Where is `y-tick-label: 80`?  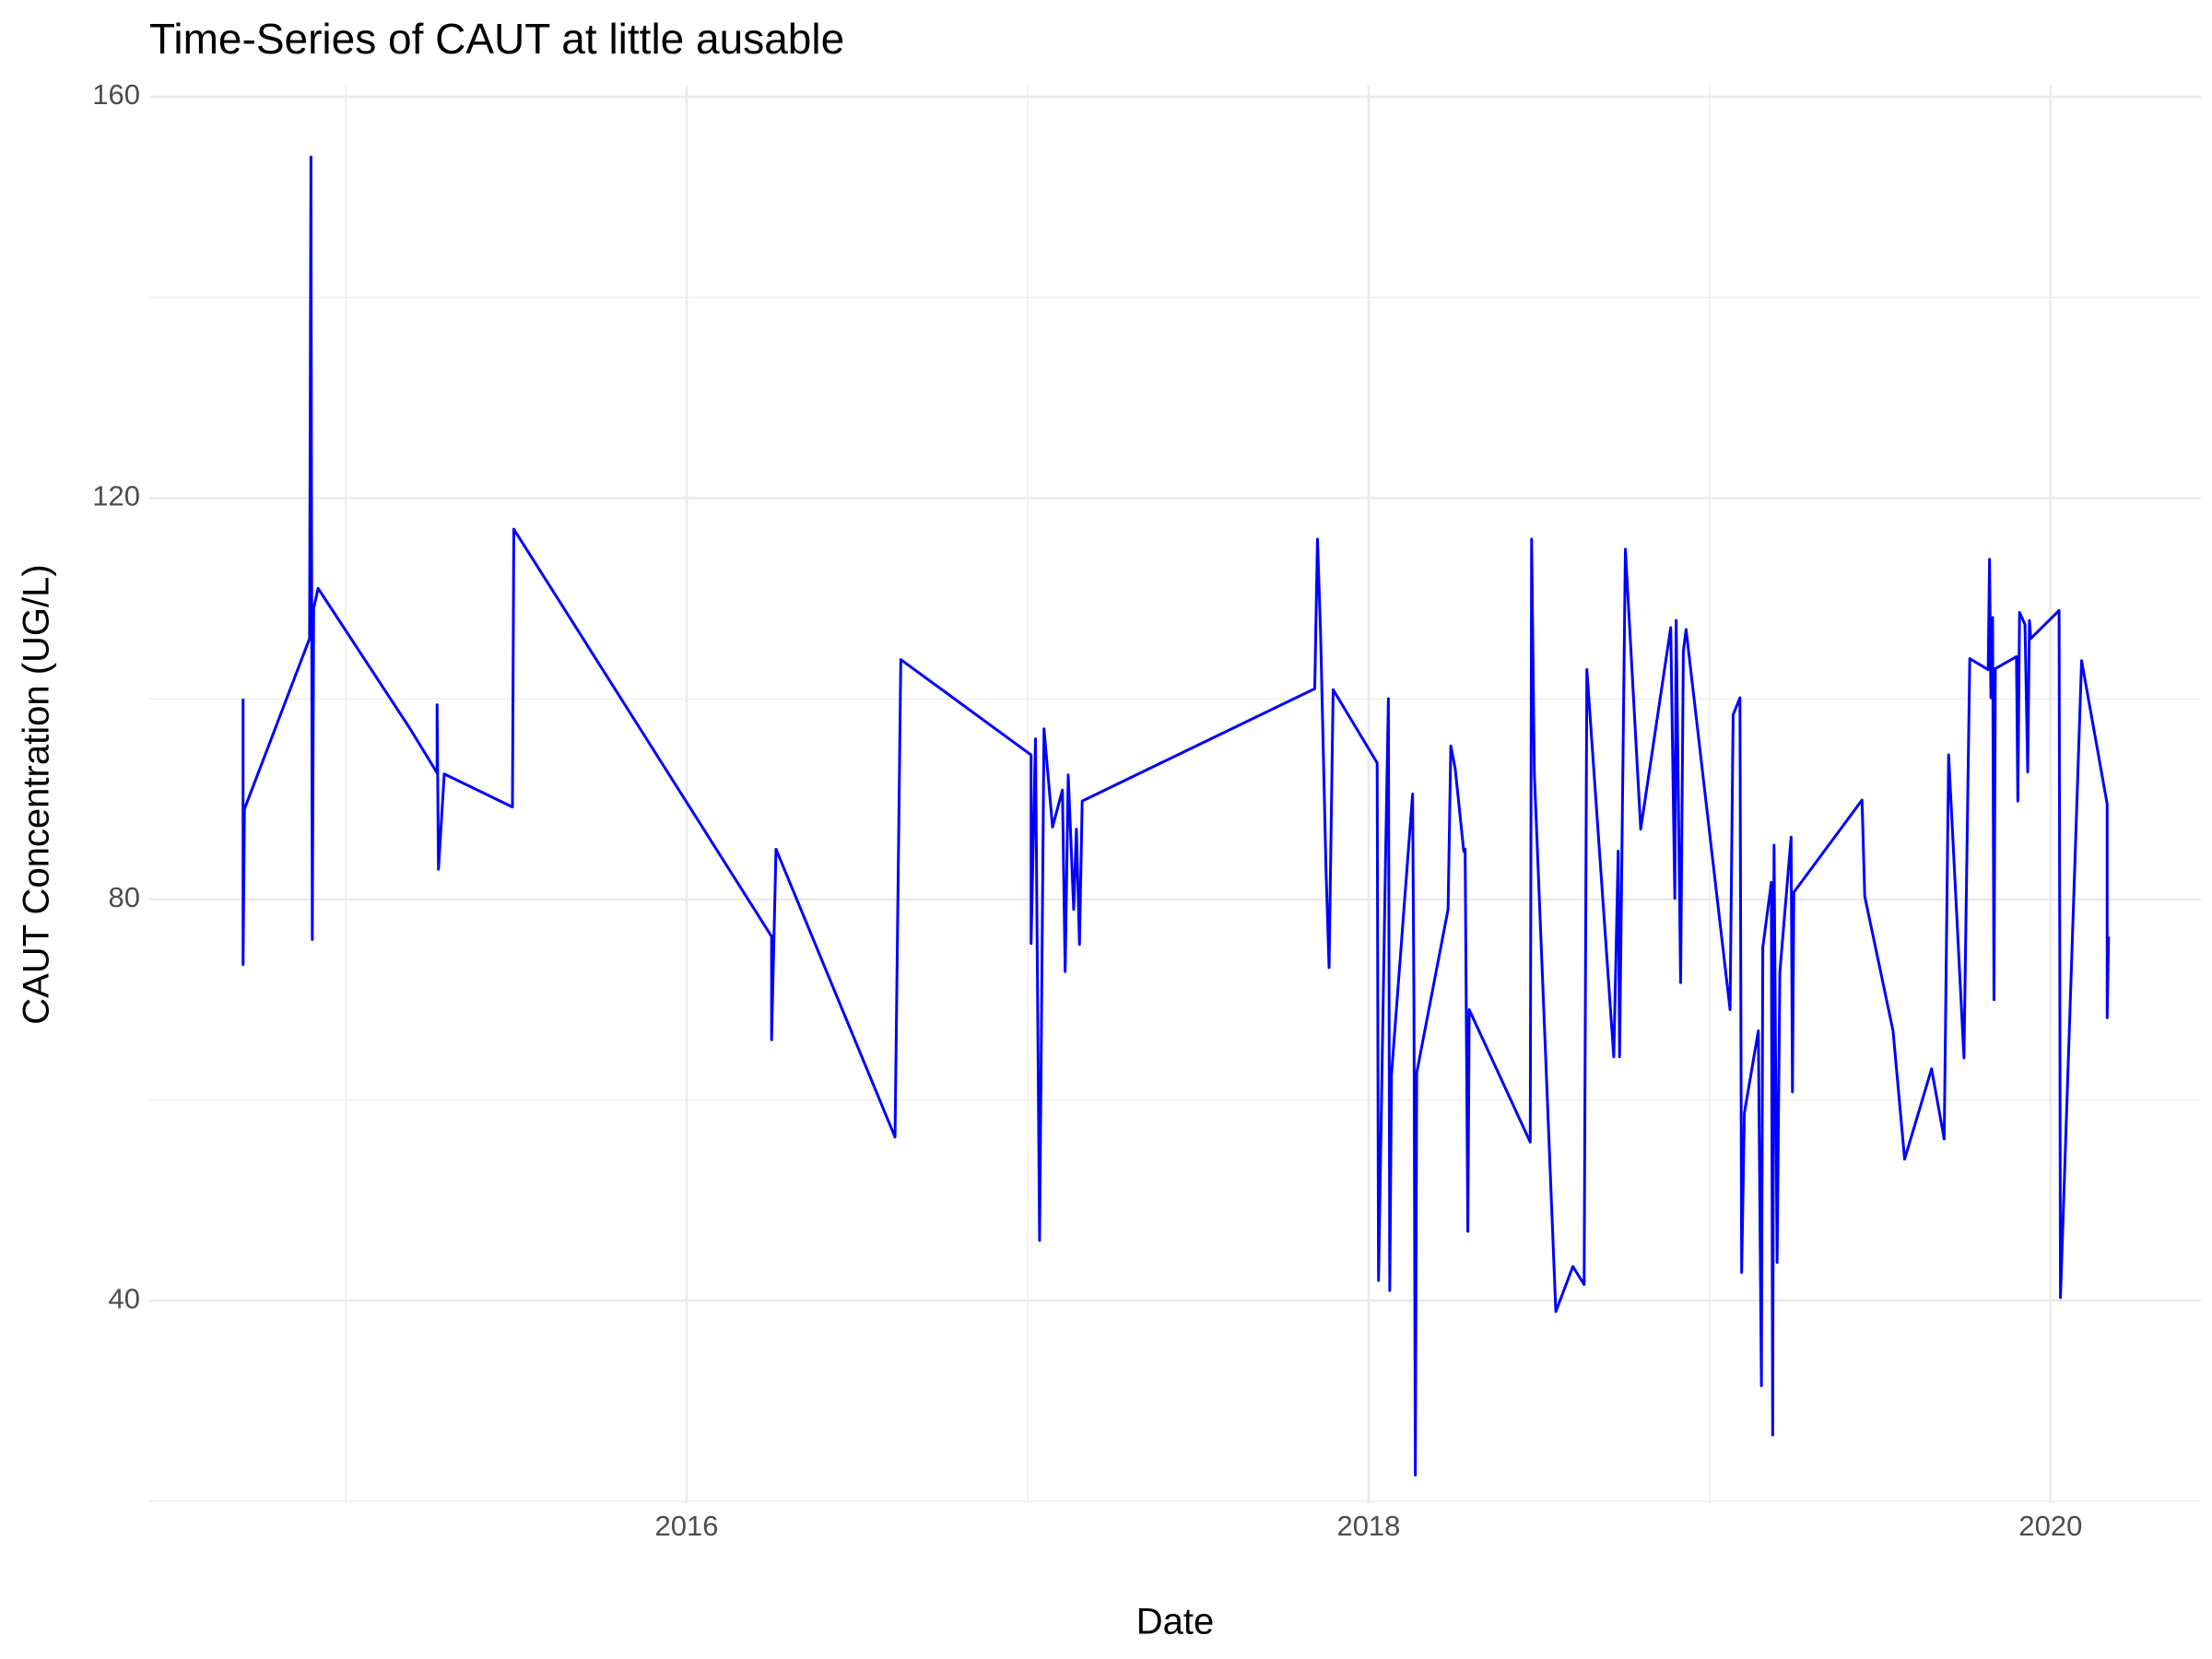
y-tick-label: 80 is located at coordinates (124, 897).